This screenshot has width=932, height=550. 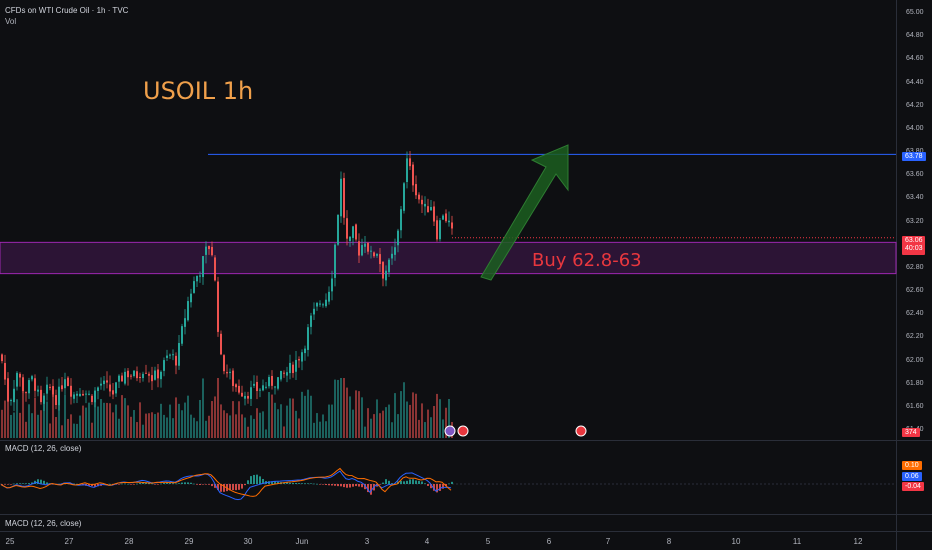 What do you see at coordinates (524, 212) in the screenshot?
I see `up-arrow` at bounding box center [524, 212].